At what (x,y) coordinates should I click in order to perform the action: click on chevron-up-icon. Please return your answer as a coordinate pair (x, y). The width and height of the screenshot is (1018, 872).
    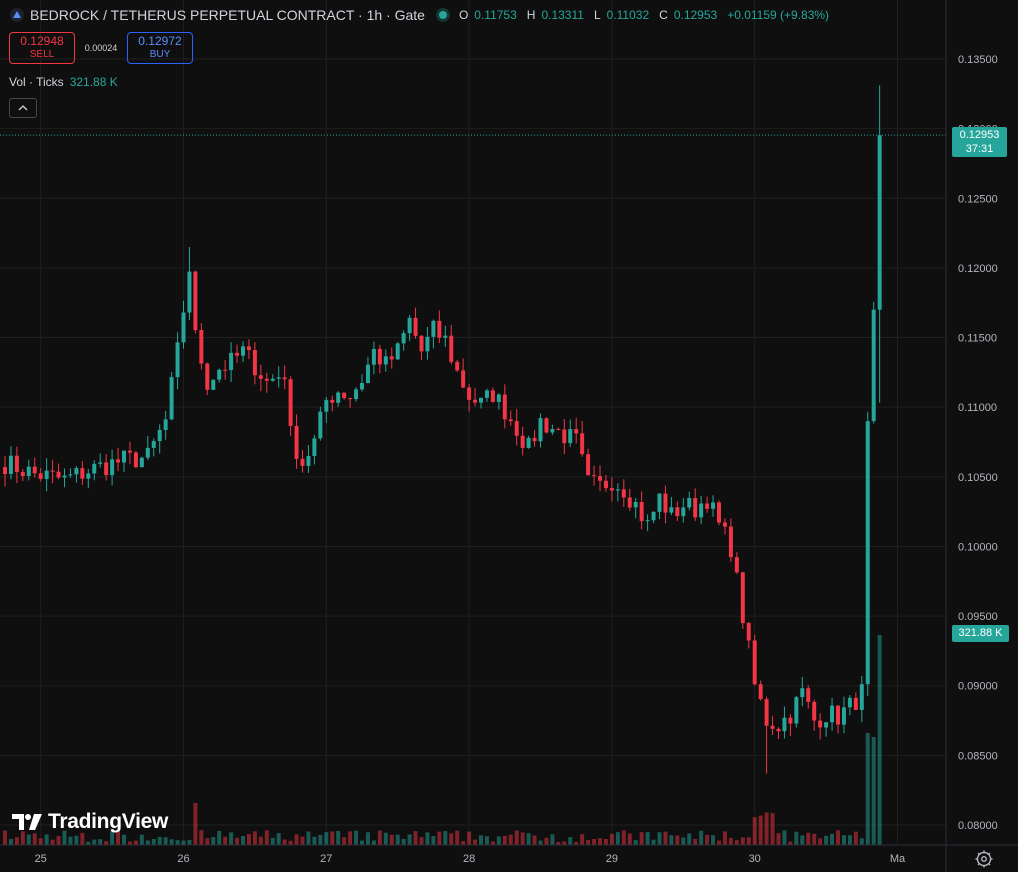
    Looking at the image, I should click on (23, 108).